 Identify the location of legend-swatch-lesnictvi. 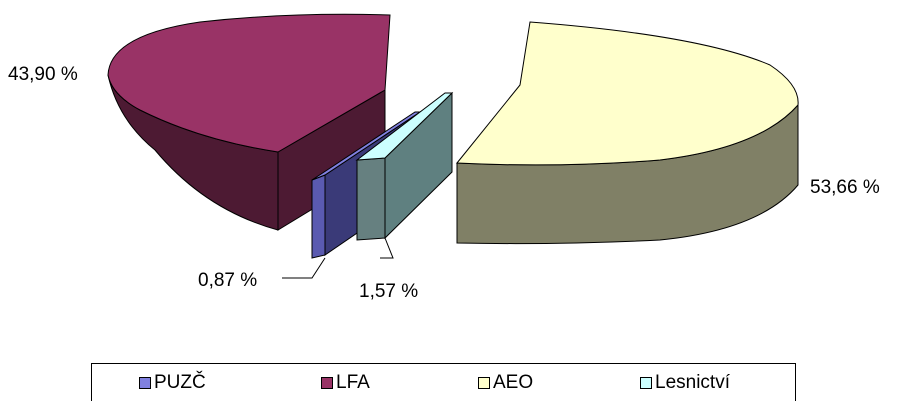
(646, 383).